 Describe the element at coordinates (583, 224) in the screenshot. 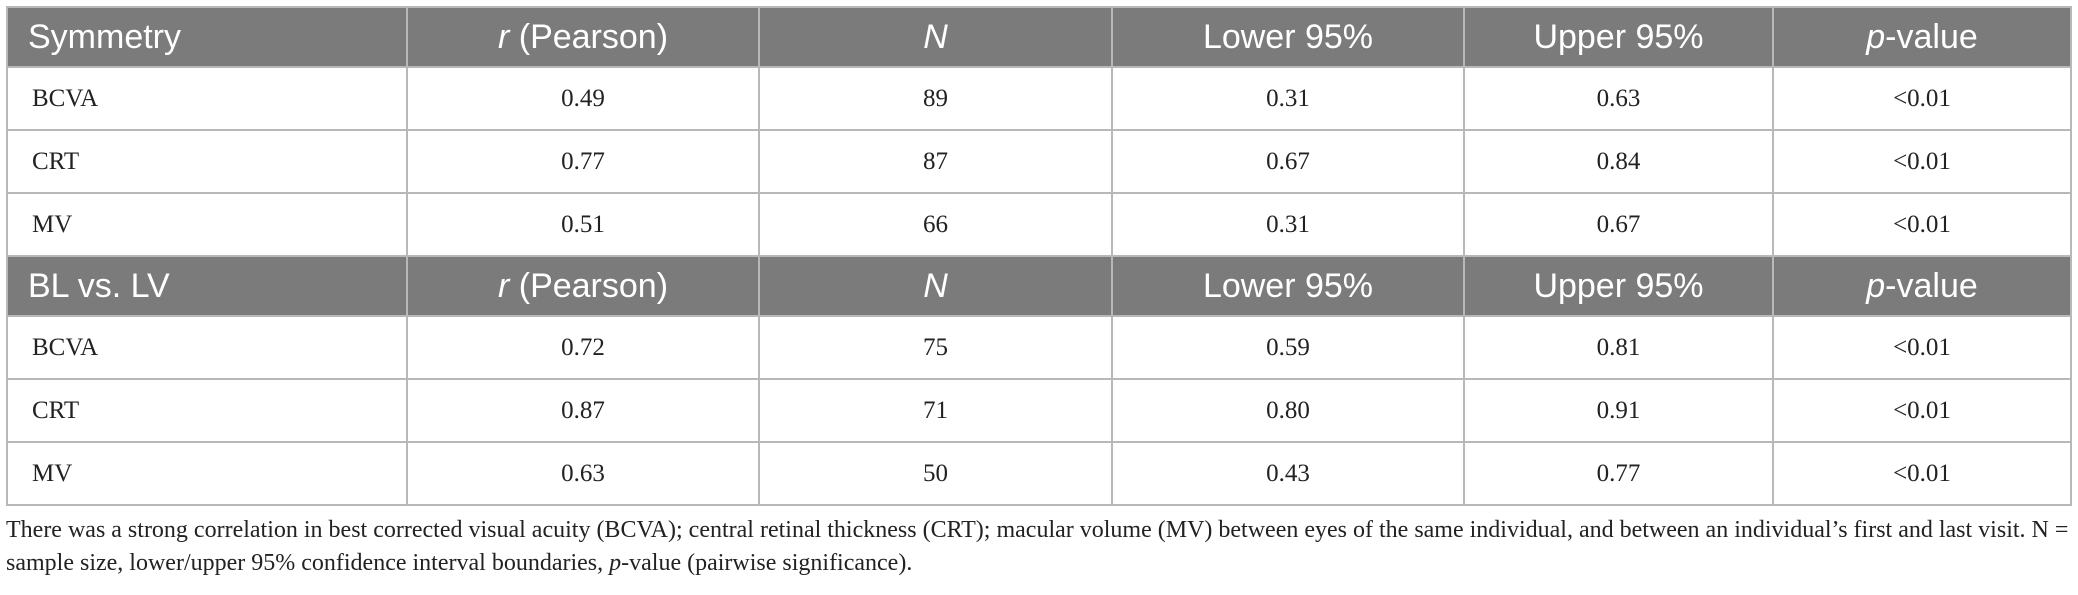

I see `cell-r: 0.51` at that location.